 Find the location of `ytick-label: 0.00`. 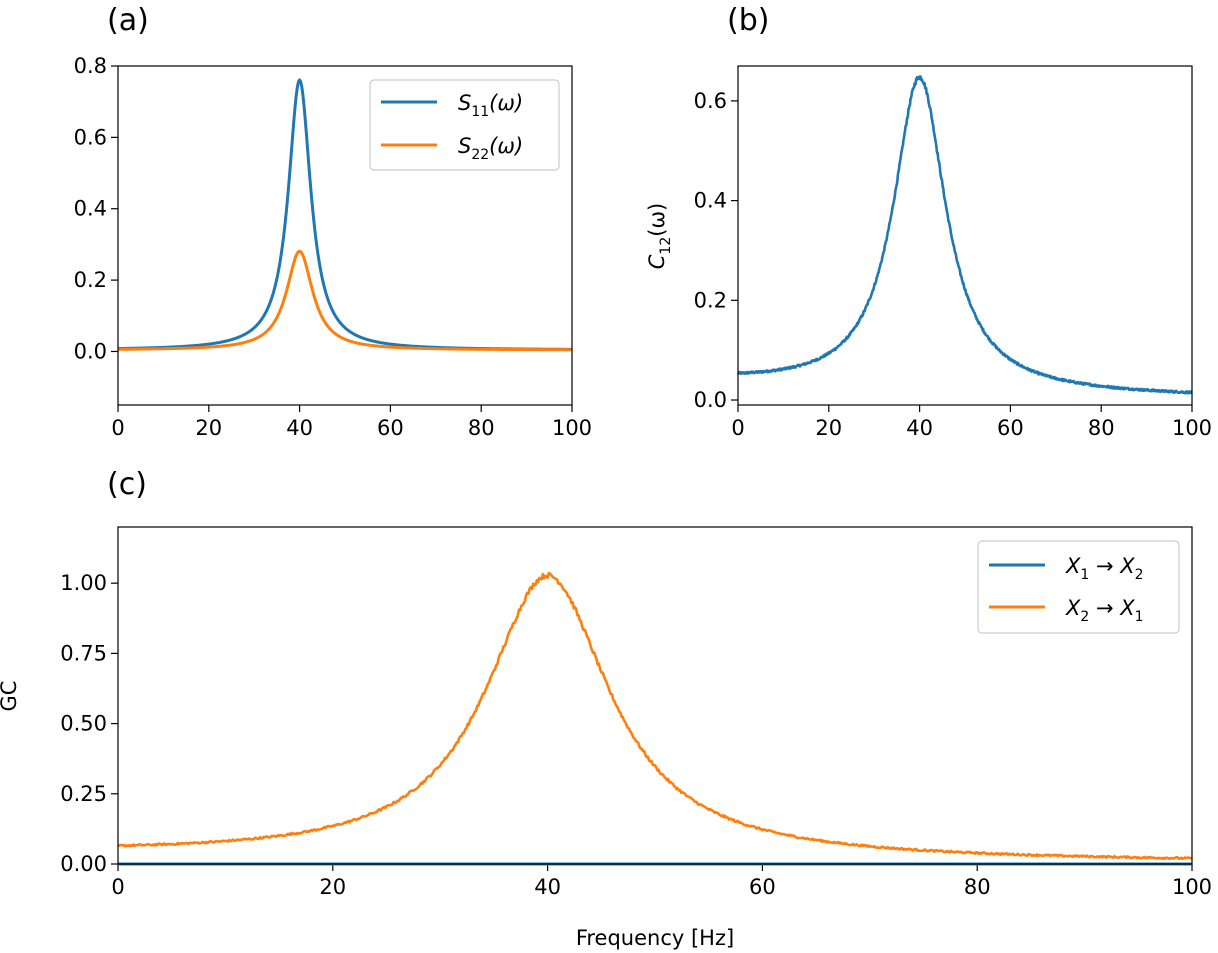

ytick-label: 0.00 is located at coordinates (83, 864).